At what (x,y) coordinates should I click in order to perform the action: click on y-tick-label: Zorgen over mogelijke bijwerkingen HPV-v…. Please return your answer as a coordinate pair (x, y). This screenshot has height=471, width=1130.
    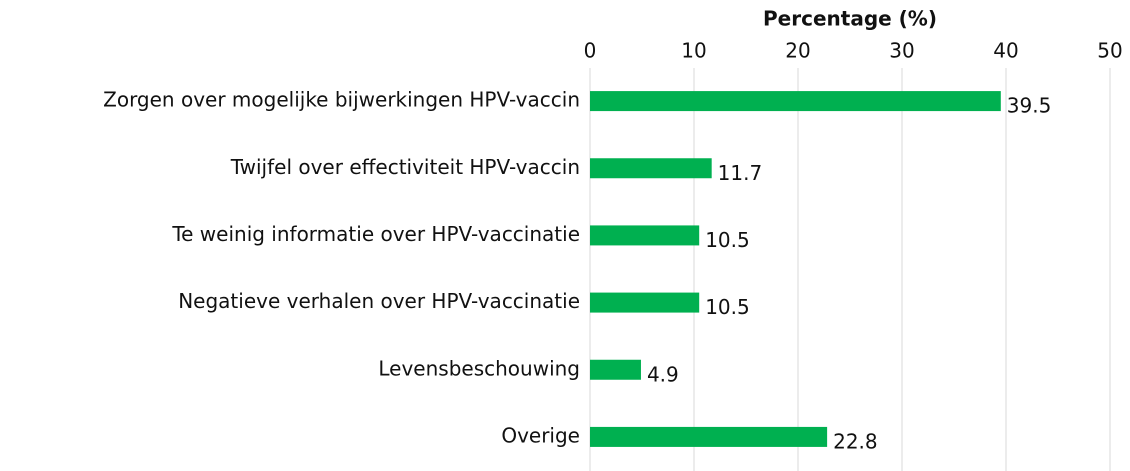
    Looking at the image, I should click on (341, 100).